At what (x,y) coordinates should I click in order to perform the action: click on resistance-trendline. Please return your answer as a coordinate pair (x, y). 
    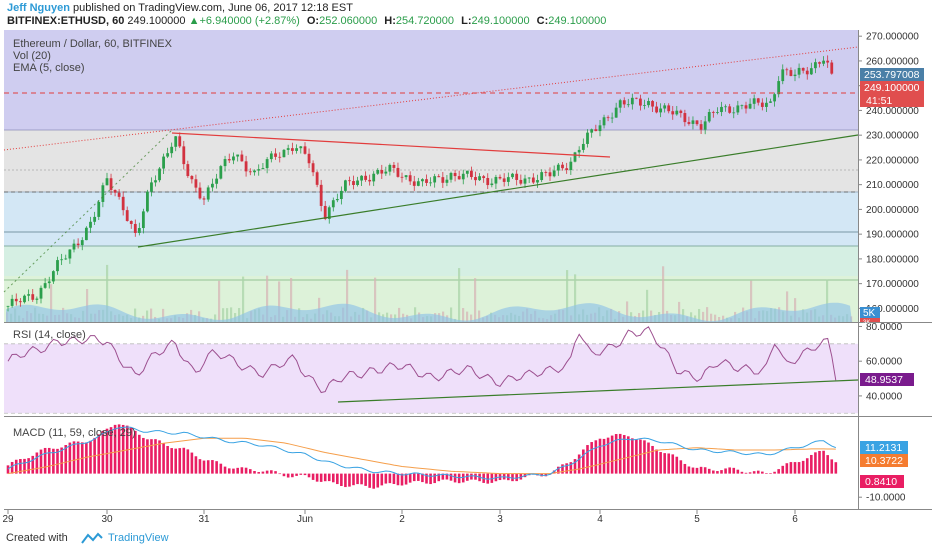
    Looking at the image, I should click on (391, 145).